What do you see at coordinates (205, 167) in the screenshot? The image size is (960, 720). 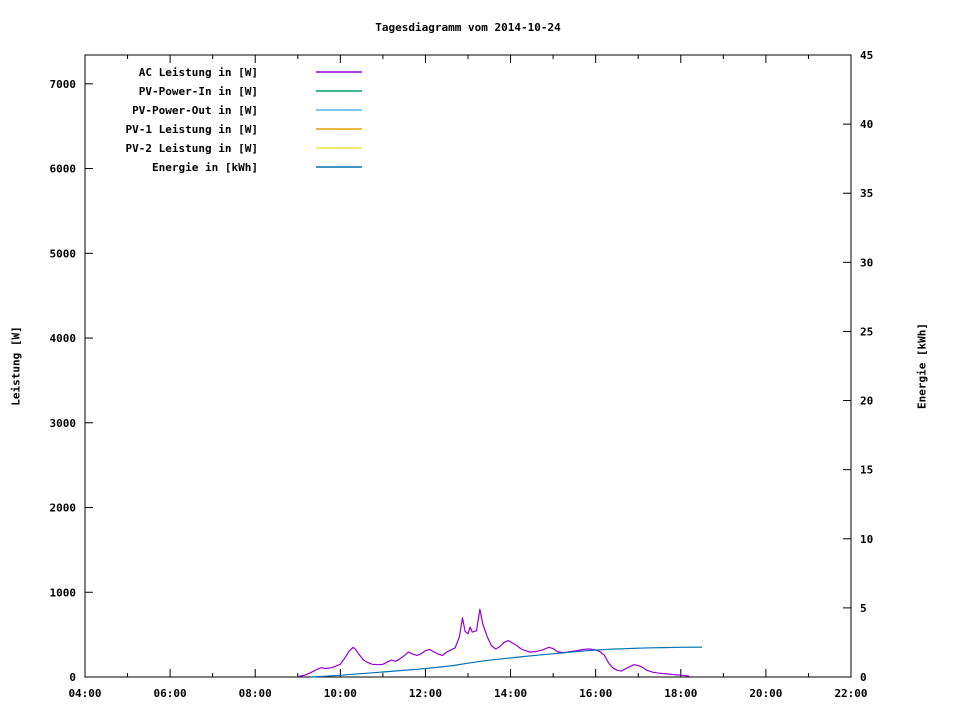 I see `legend-label: Energie in [kWh]` at bounding box center [205, 167].